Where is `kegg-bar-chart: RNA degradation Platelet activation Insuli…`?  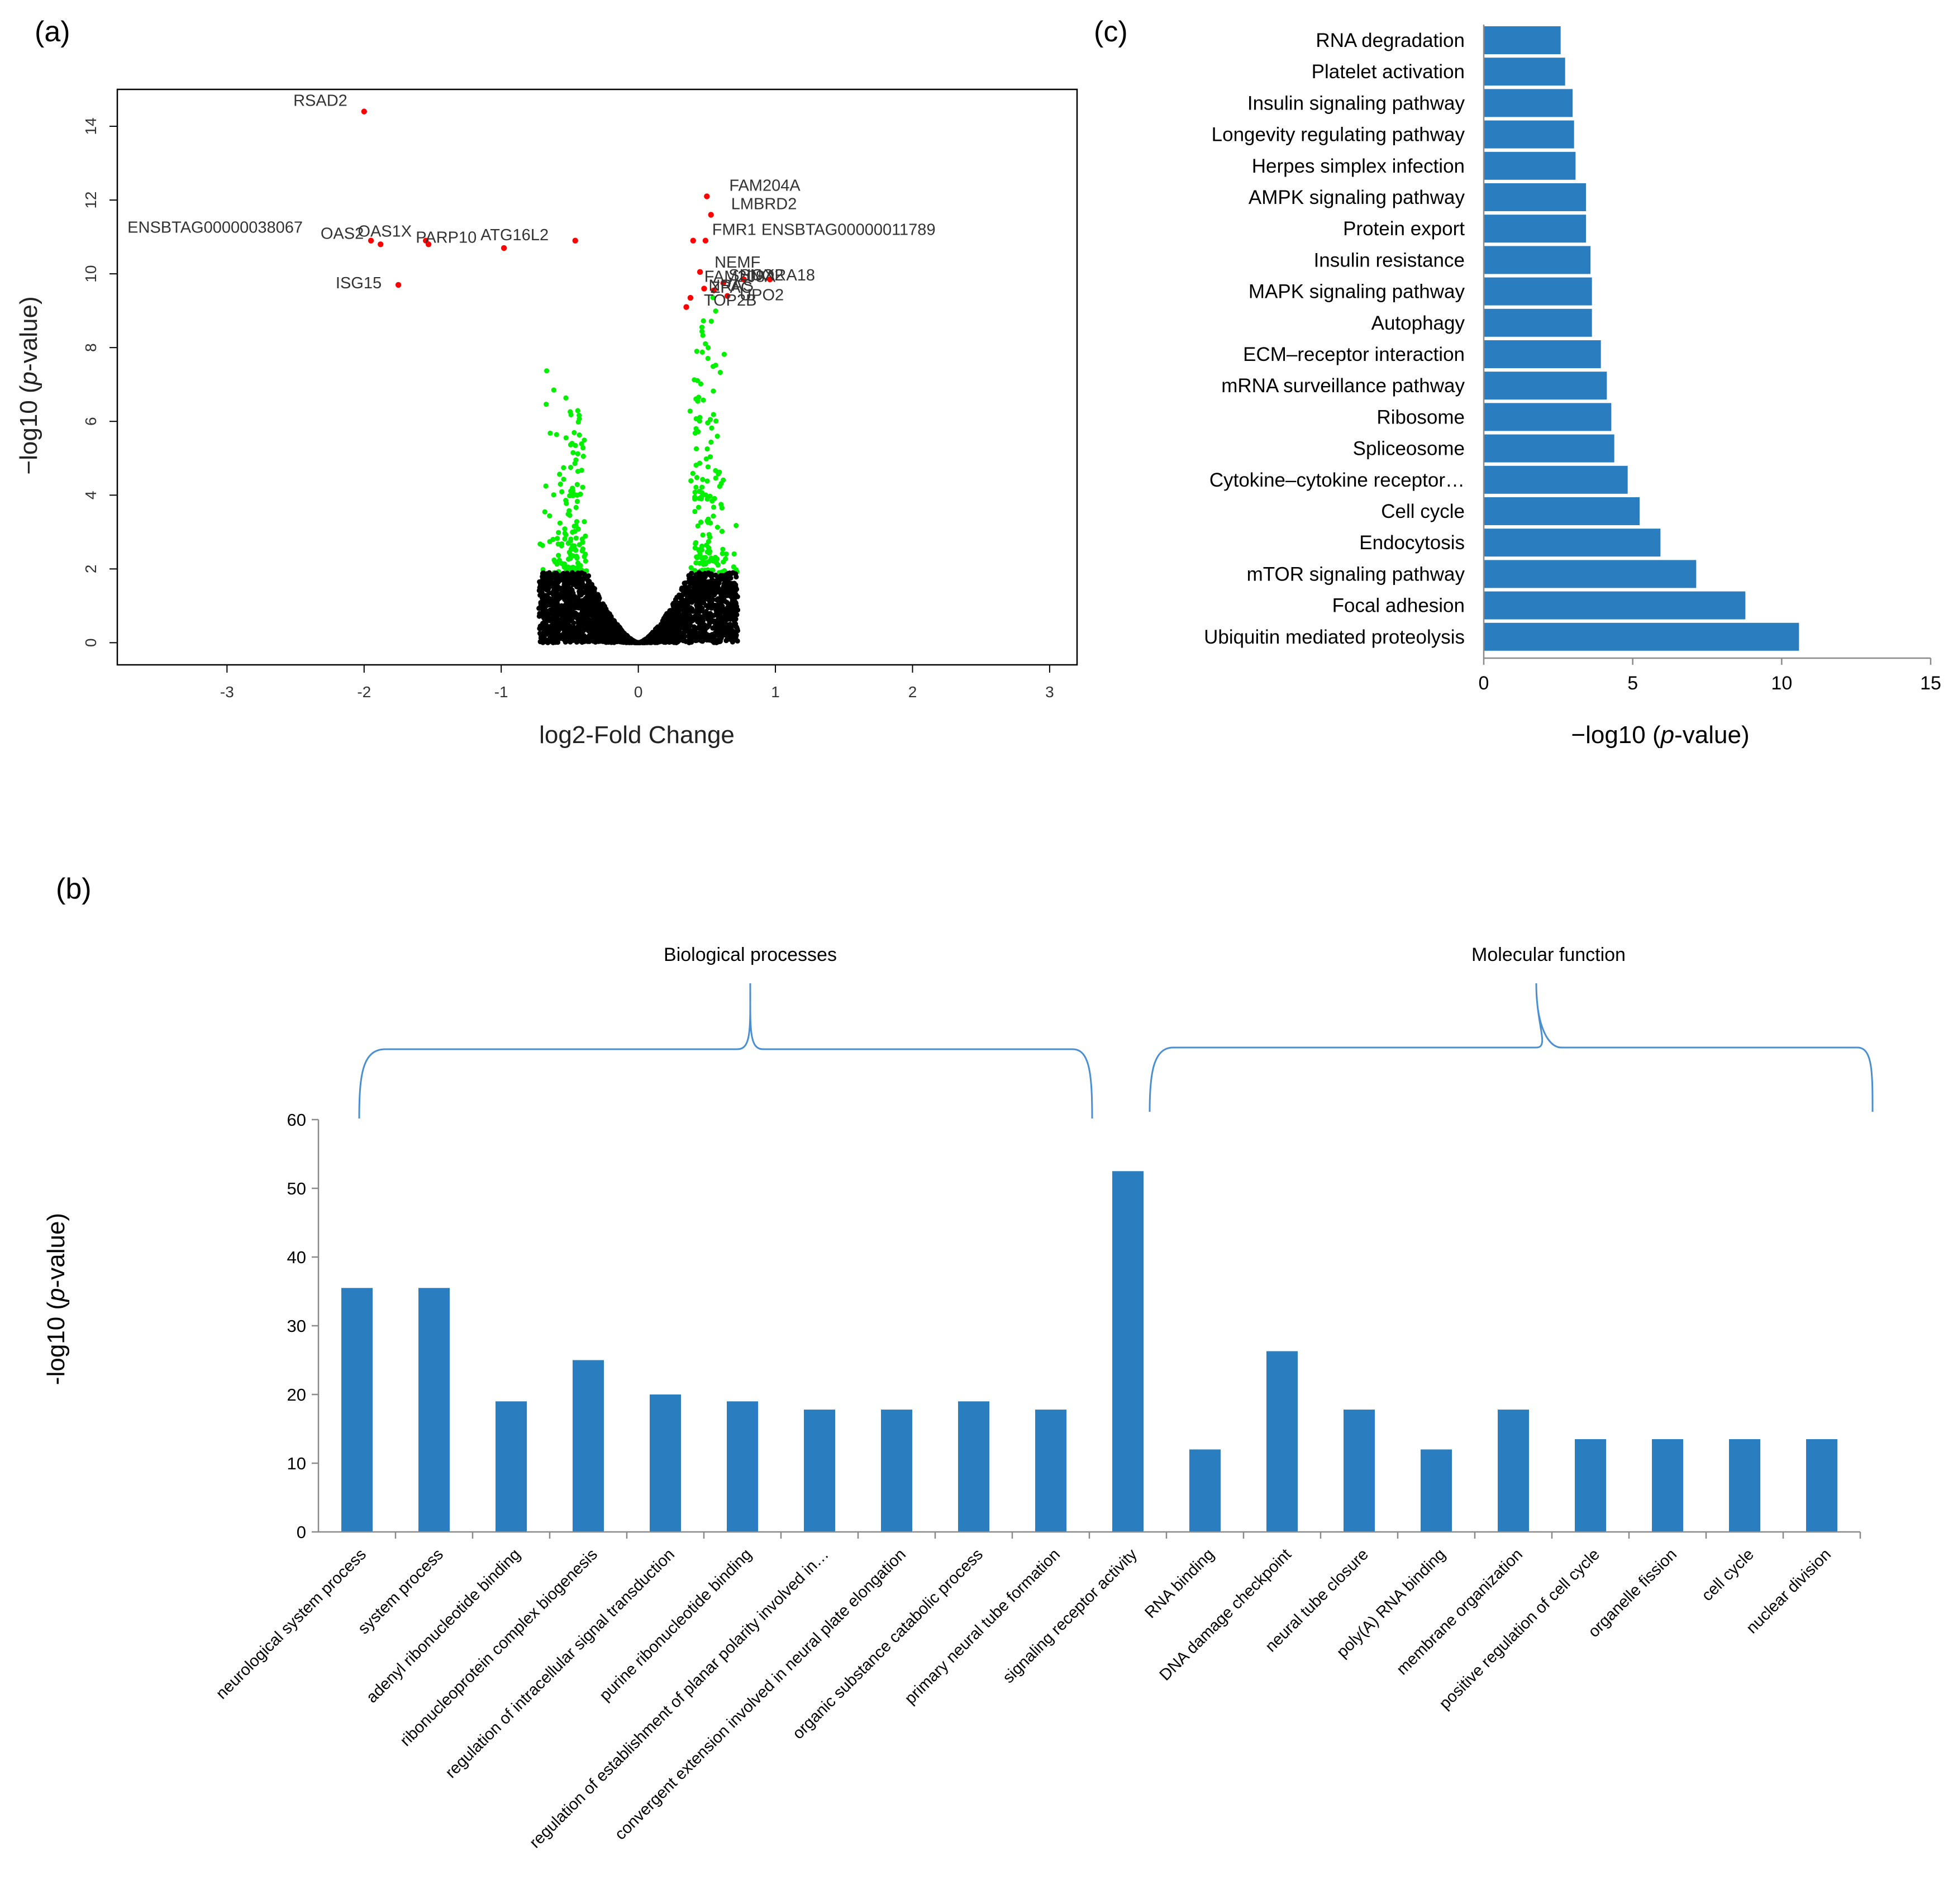
kegg-bar-chart: RNA degradation Platelet activation Insuli… is located at coordinates (1572, 387).